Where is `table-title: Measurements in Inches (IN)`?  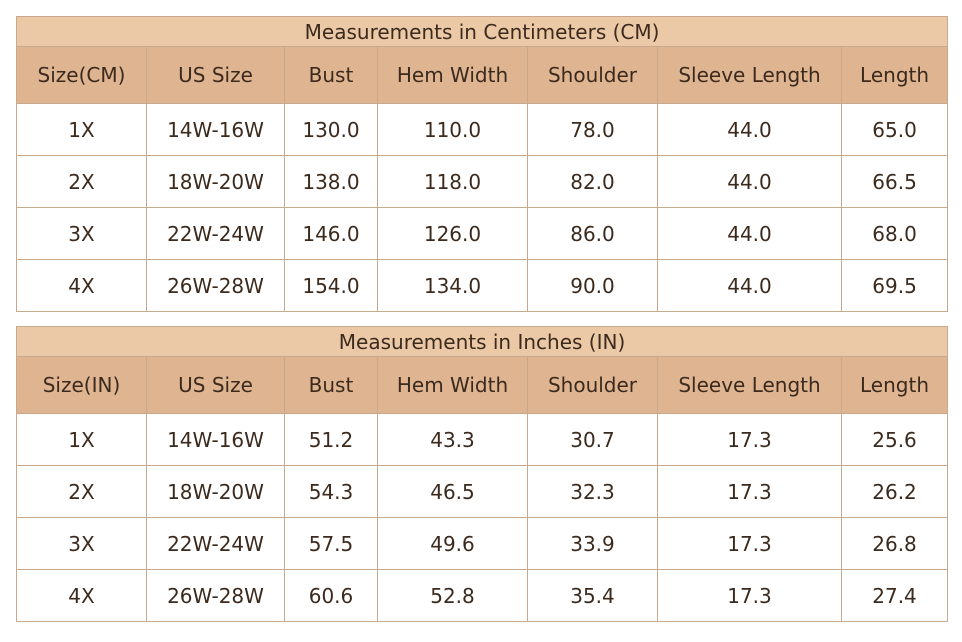 table-title: Measurements in Inches (IN) is located at coordinates (482, 341).